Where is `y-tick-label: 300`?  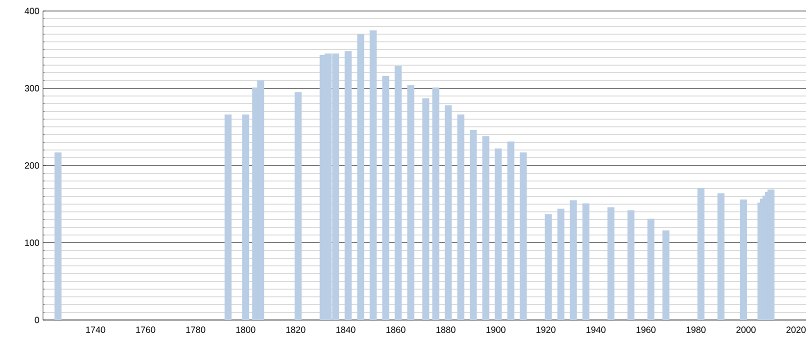
y-tick-label: 300 is located at coordinates (32, 88).